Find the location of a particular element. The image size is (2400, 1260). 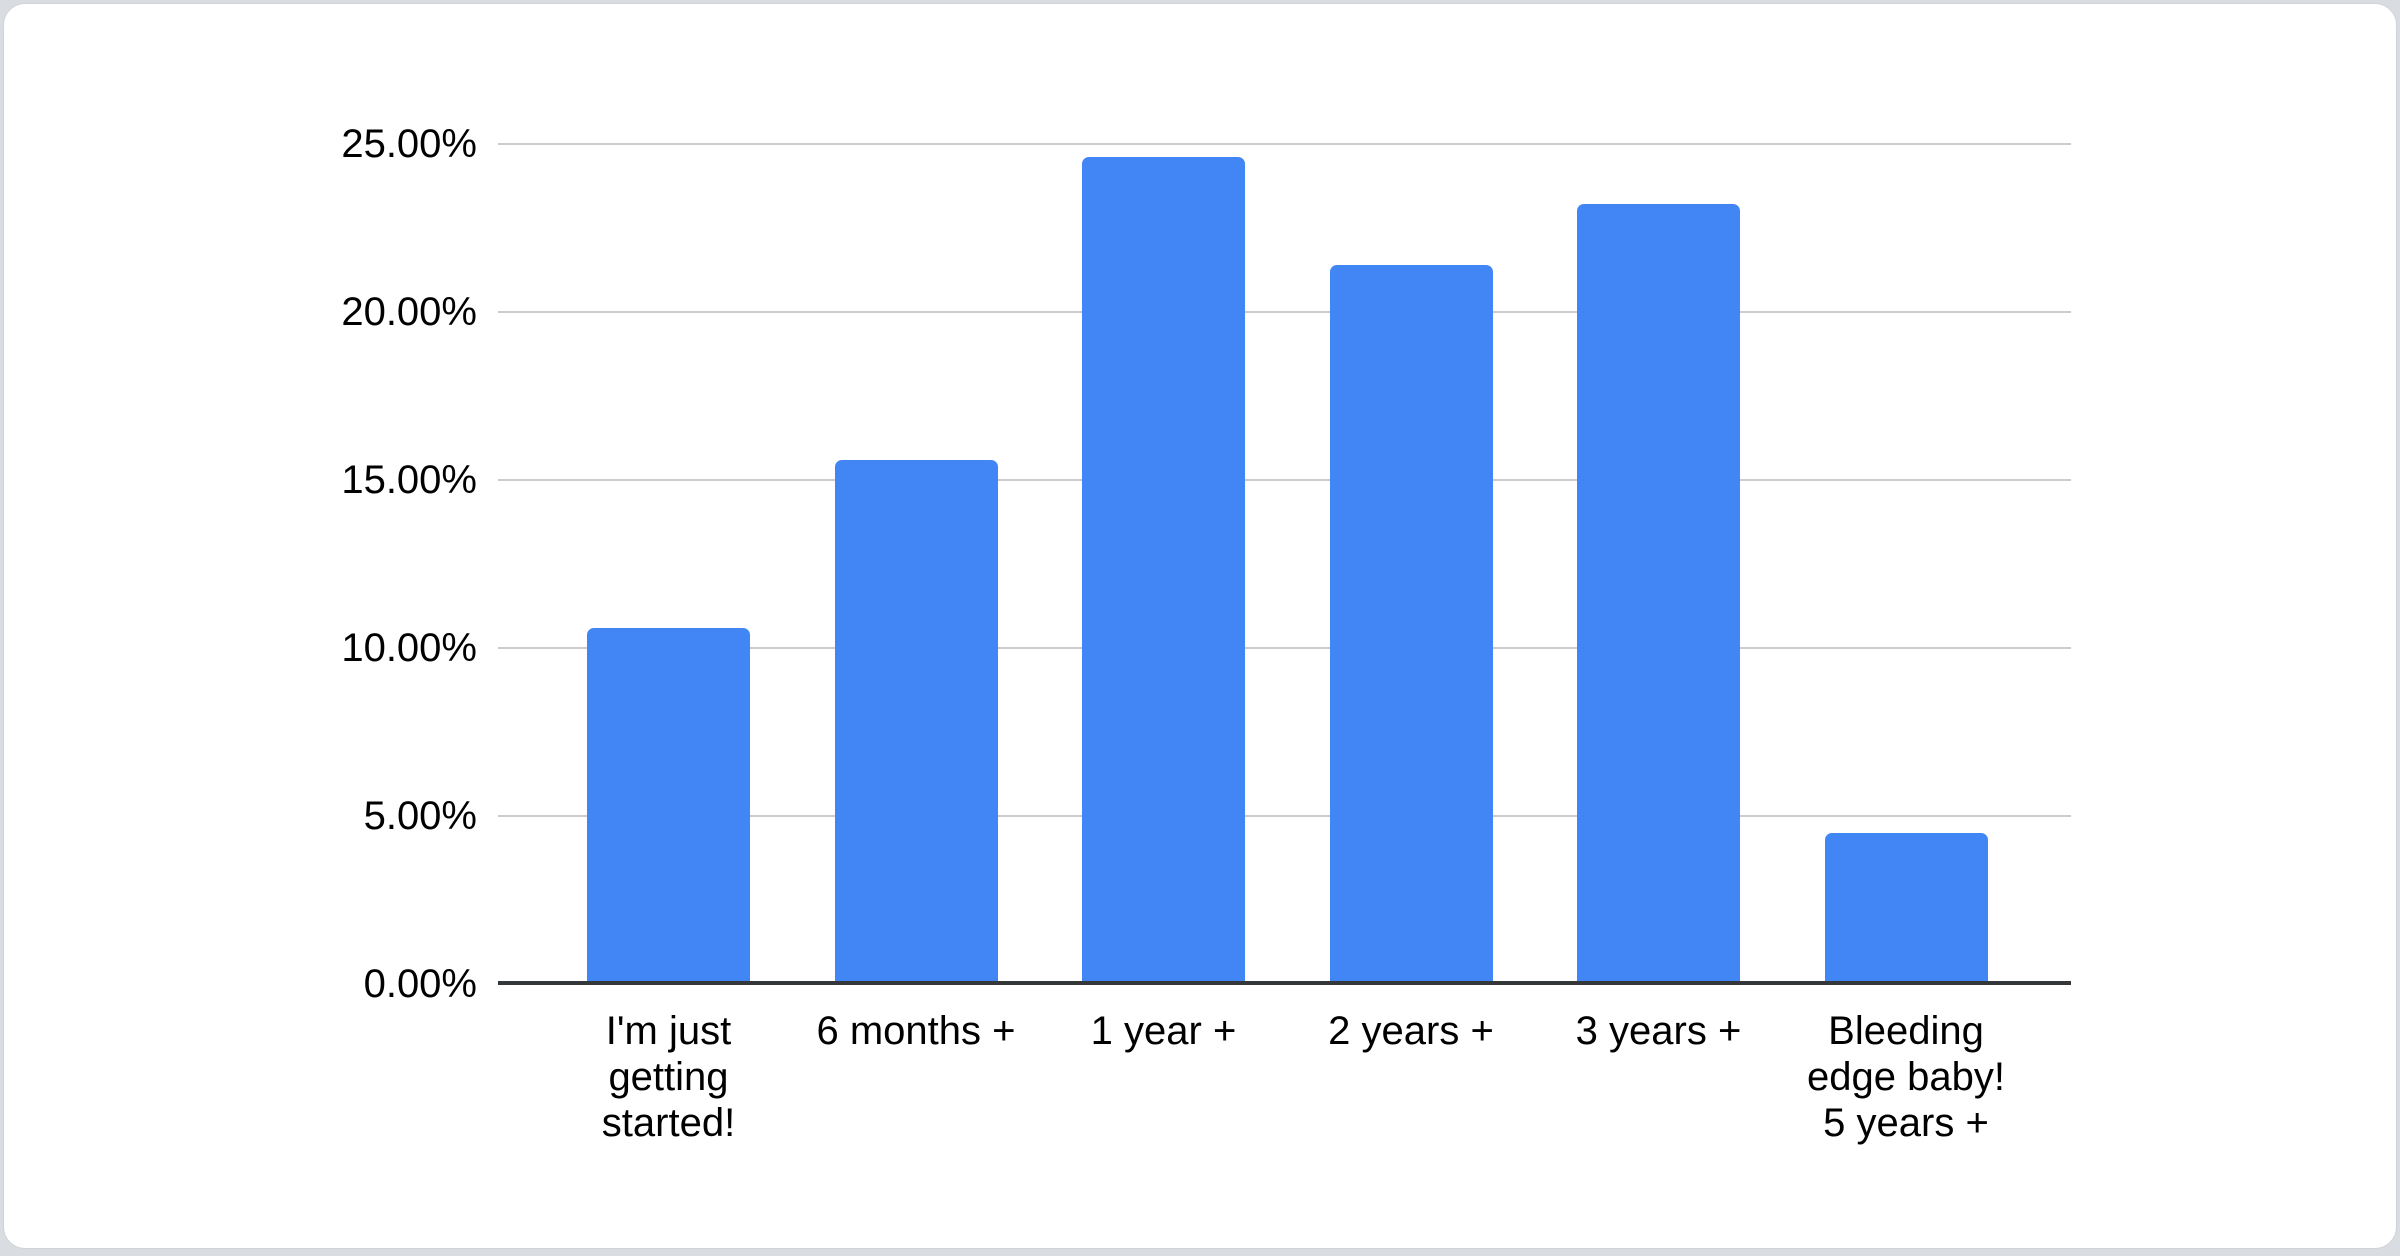

gridline-5-percent is located at coordinates (1284, 816).